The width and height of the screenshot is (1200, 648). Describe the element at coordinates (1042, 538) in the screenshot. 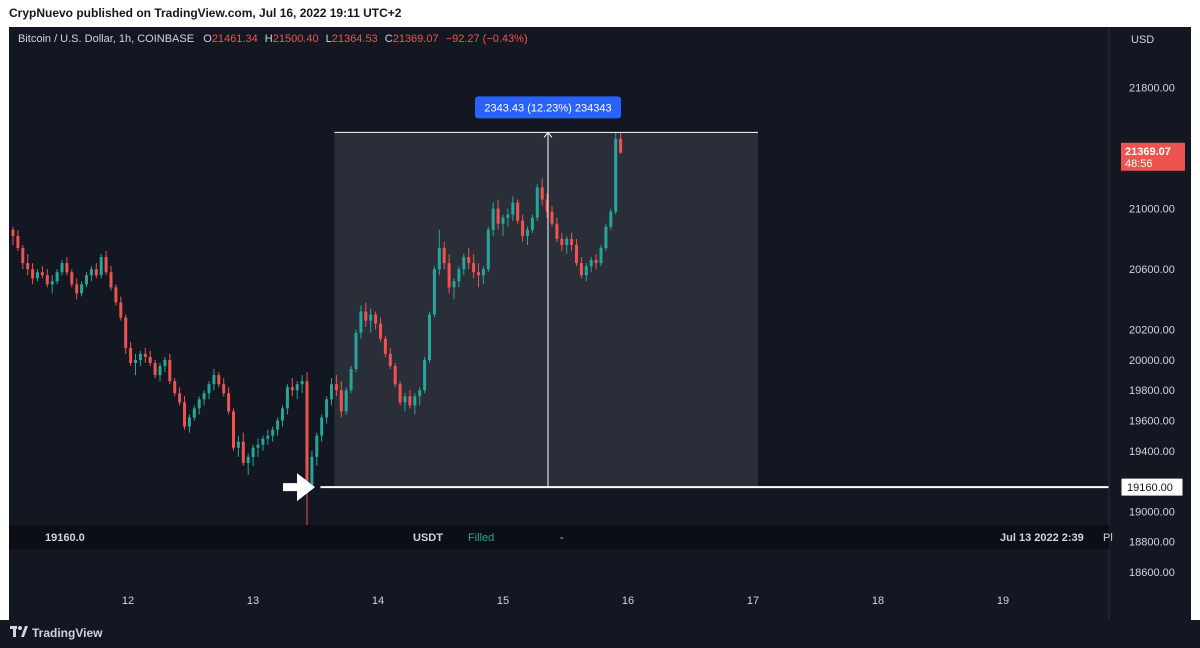

I see `order-datetime: Jul 13 2022 2:39` at that location.